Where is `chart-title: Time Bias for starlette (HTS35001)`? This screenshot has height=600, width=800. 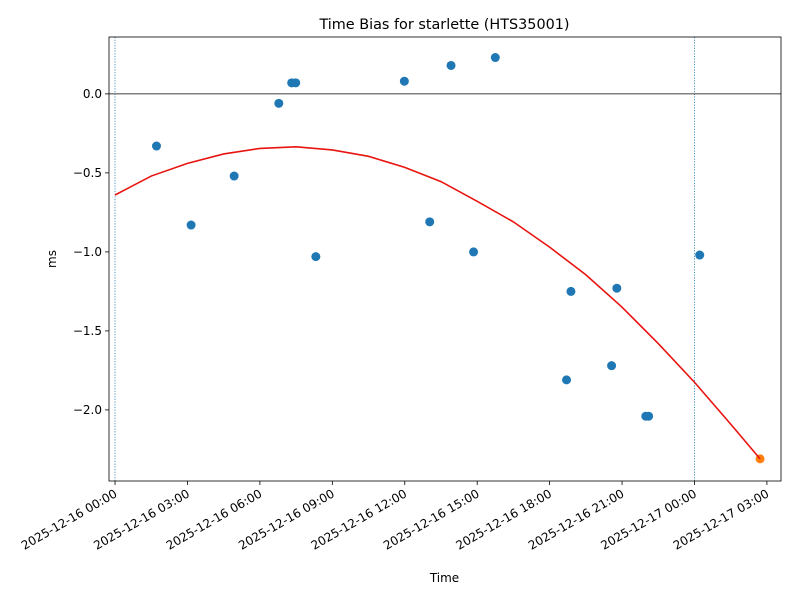 chart-title: Time Bias for starlette (HTS35001) is located at coordinates (443, 25).